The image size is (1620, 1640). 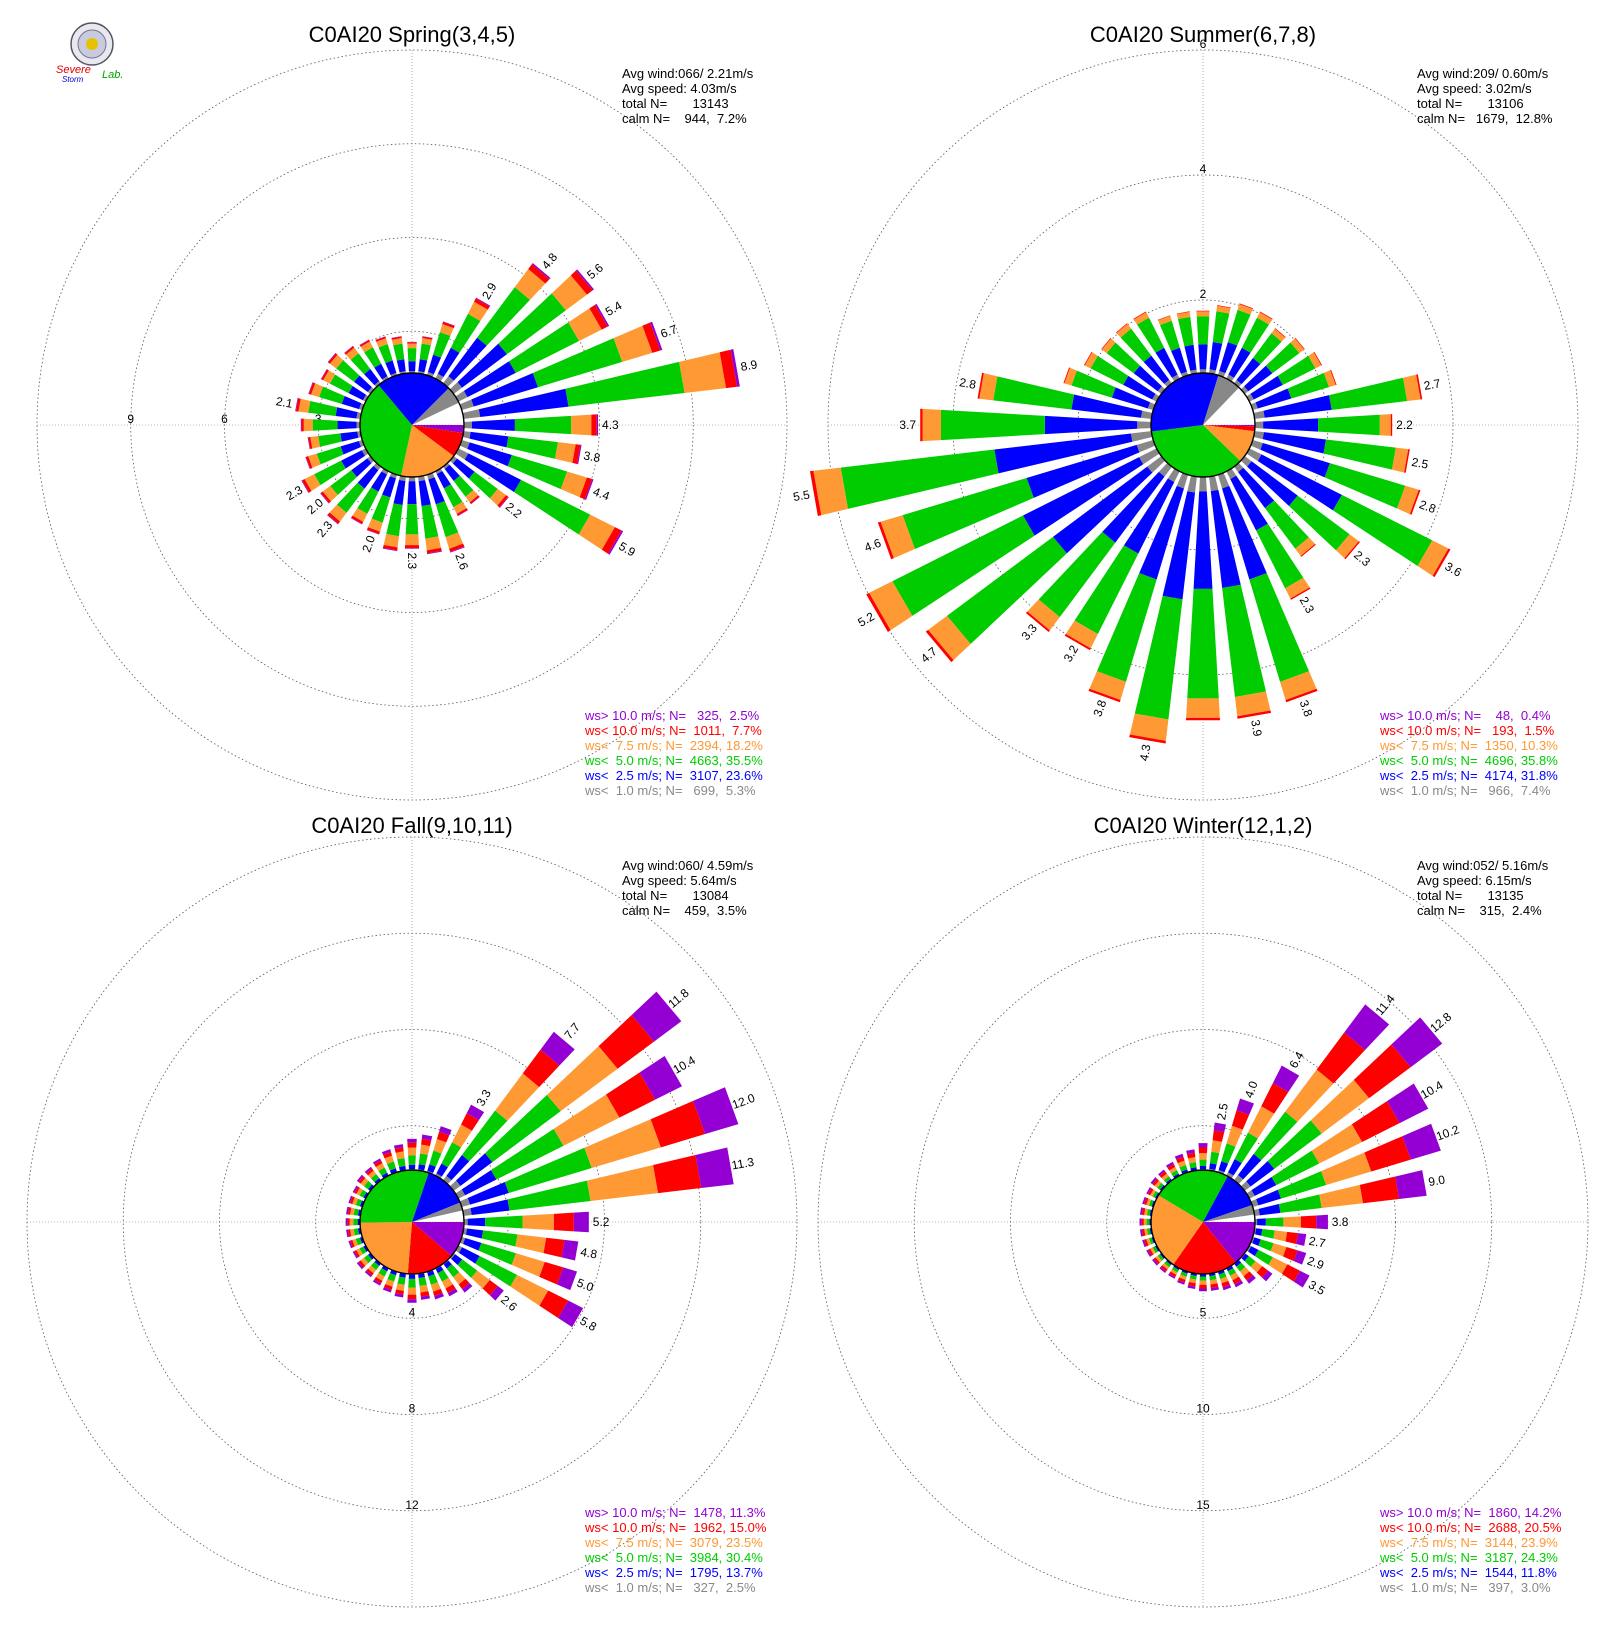 I want to click on bar-label: 3.9, so click(x=1256, y=728).